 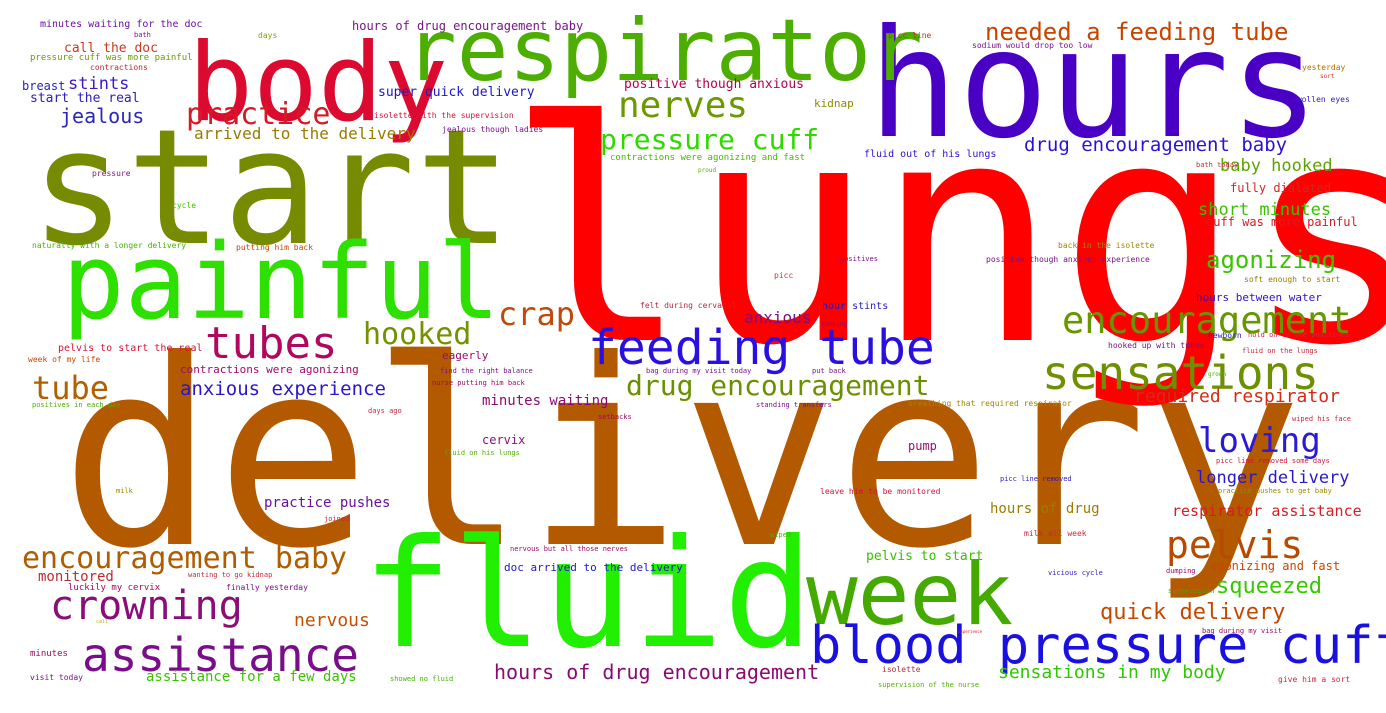 I want to click on cloud-word: back in the isolette, so click(x=1106, y=245).